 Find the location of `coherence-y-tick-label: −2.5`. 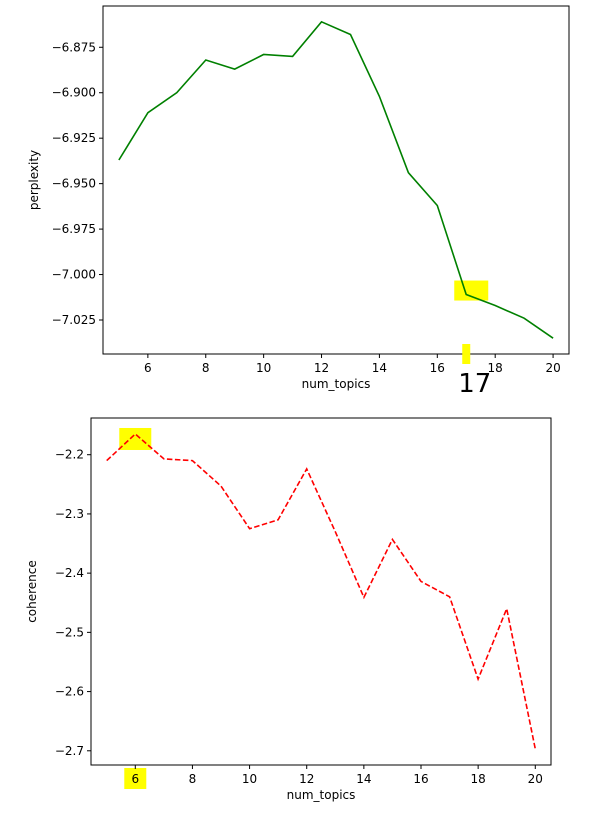

coherence-y-tick-label: −2.5 is located at coordinates (69, 632).